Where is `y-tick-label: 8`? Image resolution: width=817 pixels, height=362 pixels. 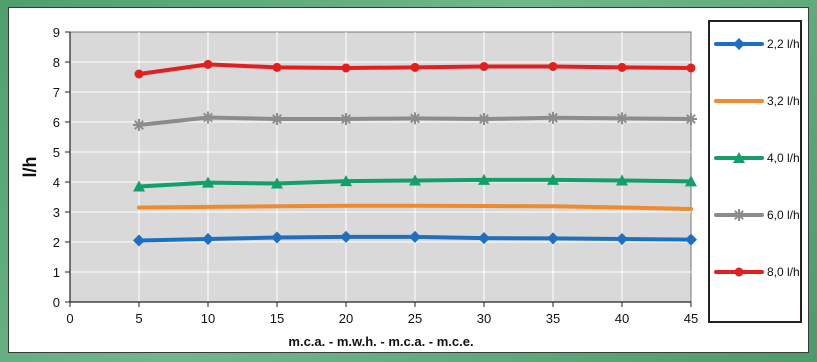 y-tick-label: 8 is located at coordinates (56, 62).